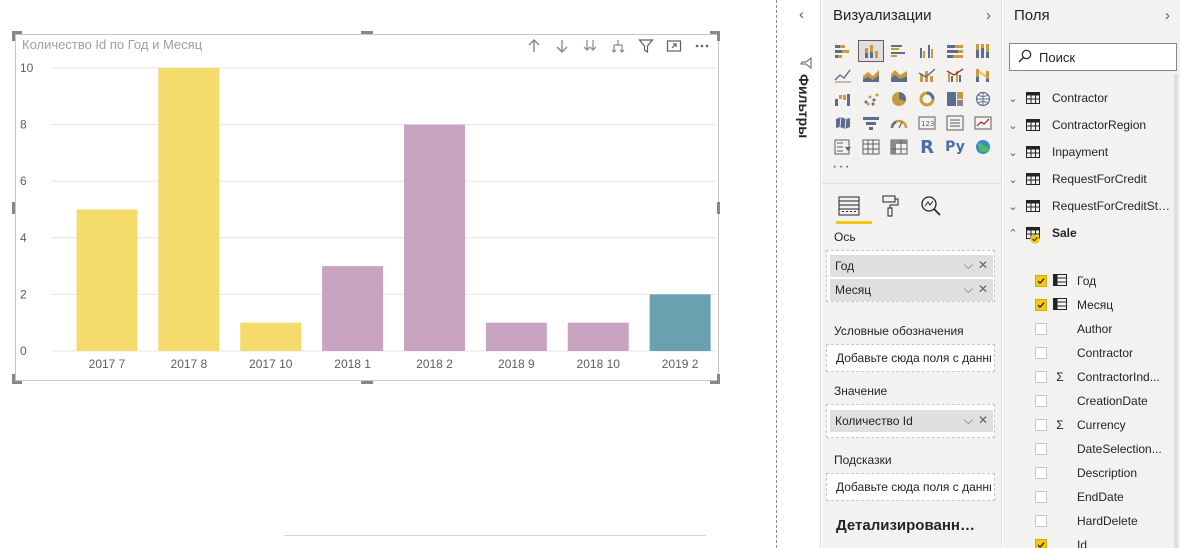 Image resolution: width=1180 pixels, height=548 pixels. I want to click on field-row: Год, so click(1091, 281).